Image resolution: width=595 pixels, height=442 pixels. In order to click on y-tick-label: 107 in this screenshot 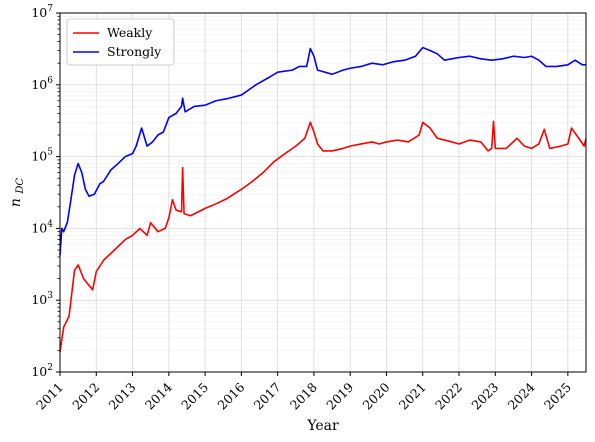, I will do `click(42, 12)`.